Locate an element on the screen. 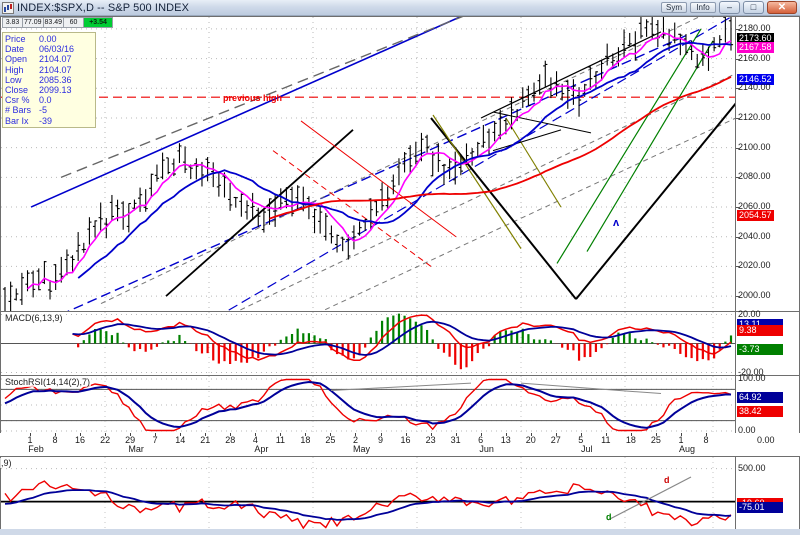 The height and width of the screenshot is (535, 800). quote-value-close: 2099.13 is located at coordinates (55, 90).